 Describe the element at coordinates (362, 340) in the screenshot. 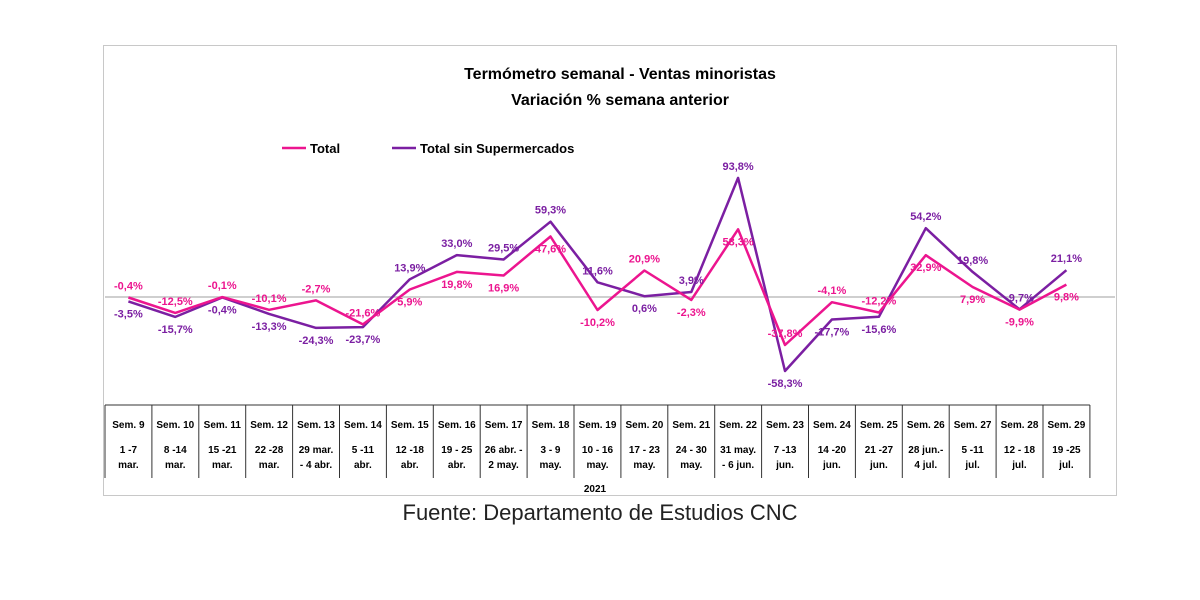

I see `data-label-total-sin-supermercados: -23,7%` at that location.